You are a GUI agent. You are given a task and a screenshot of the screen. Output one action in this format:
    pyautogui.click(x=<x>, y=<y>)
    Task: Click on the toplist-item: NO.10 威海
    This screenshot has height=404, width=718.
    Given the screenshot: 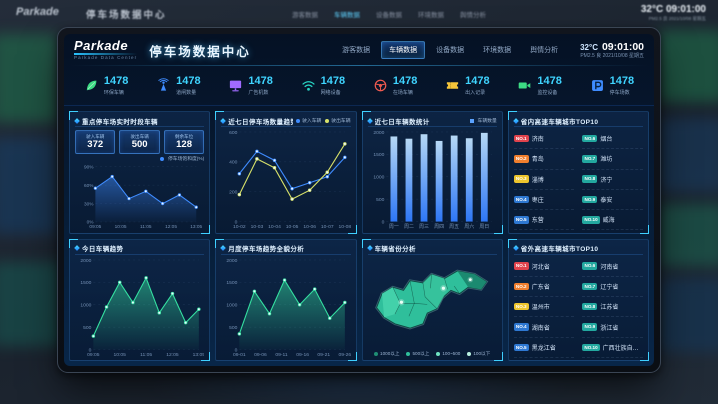 What is the action you would take?
    pyautogui.click(x=612, y=220)
    